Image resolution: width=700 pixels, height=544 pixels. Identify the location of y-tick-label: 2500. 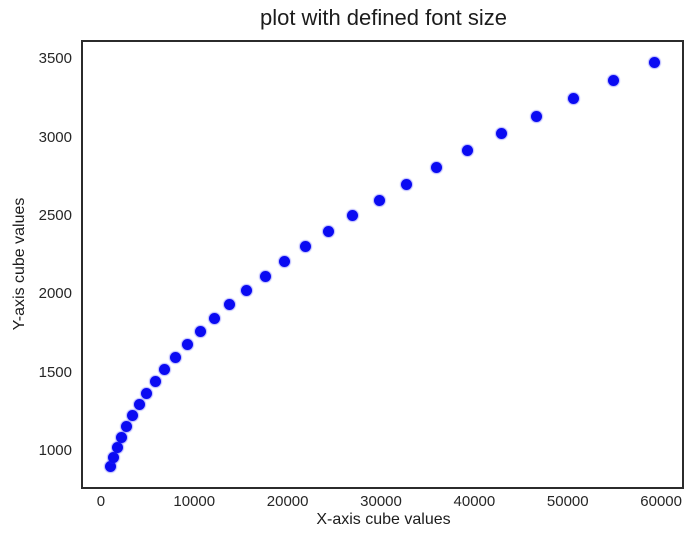
(55, 215).